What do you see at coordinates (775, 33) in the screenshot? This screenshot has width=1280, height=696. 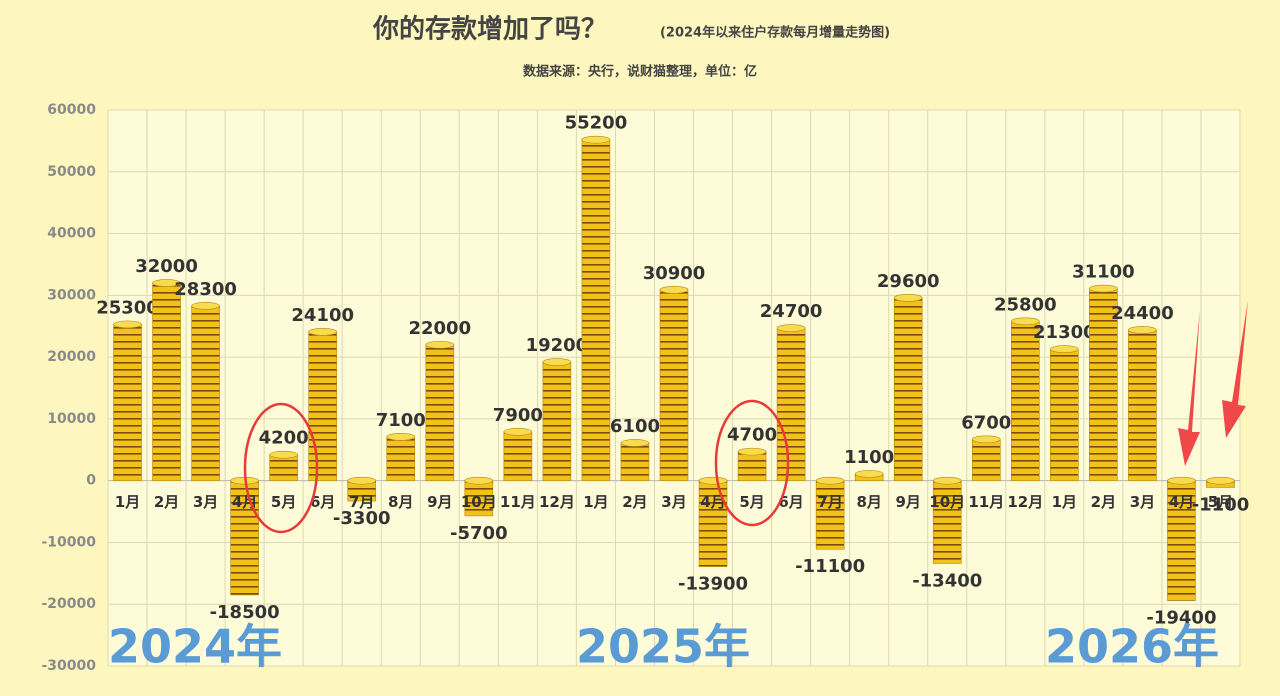 I see `chart-subtitle: (2024年以来住户存款每月增量走势图)` at bounding box center [775, 33].